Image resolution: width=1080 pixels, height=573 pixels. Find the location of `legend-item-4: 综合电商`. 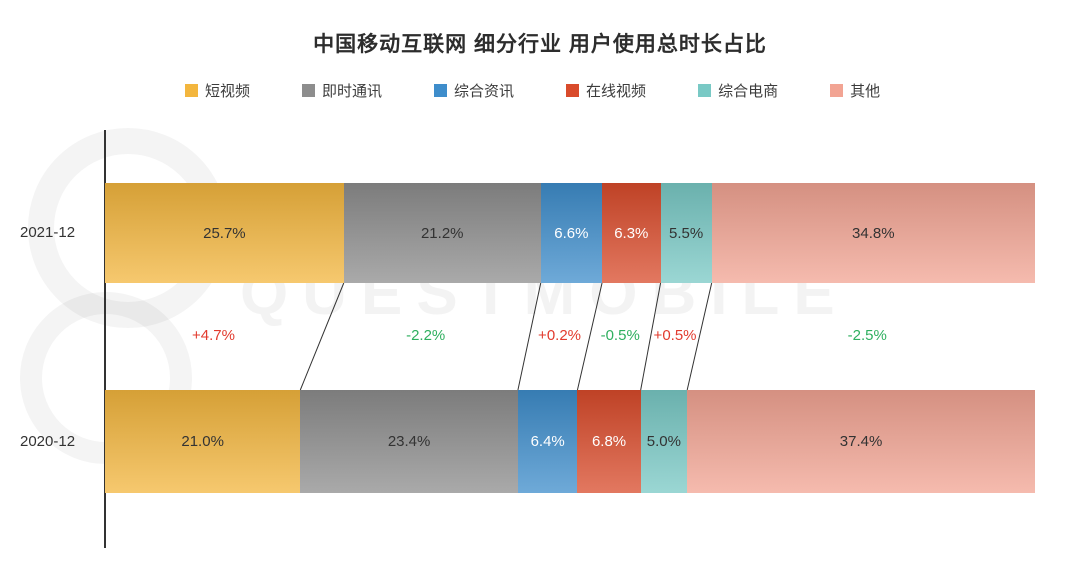

legend-item-4: 综合电商 is located at coordinates (738, 90).